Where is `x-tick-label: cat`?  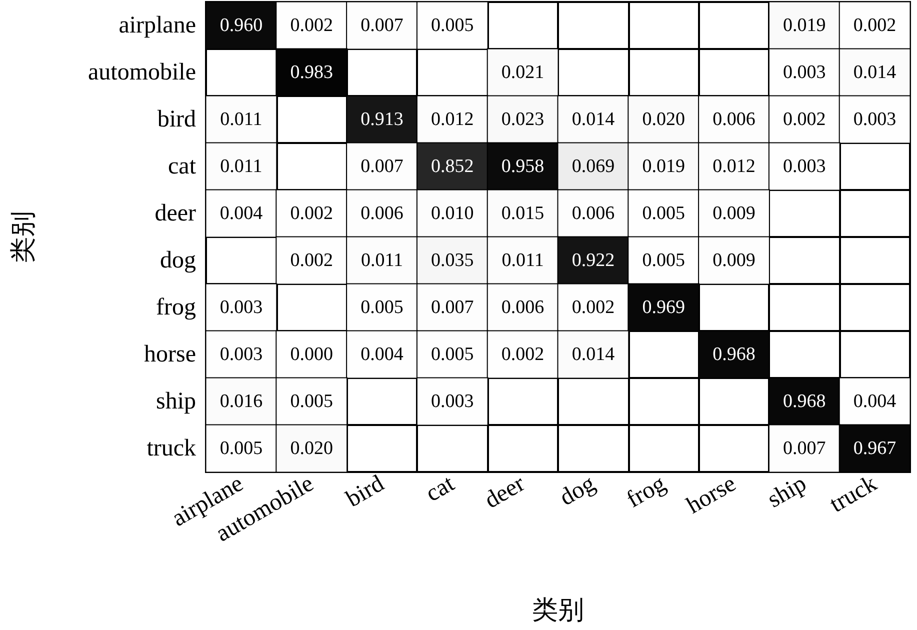
x-tick-label: cat is located at coordinates (441, 489).